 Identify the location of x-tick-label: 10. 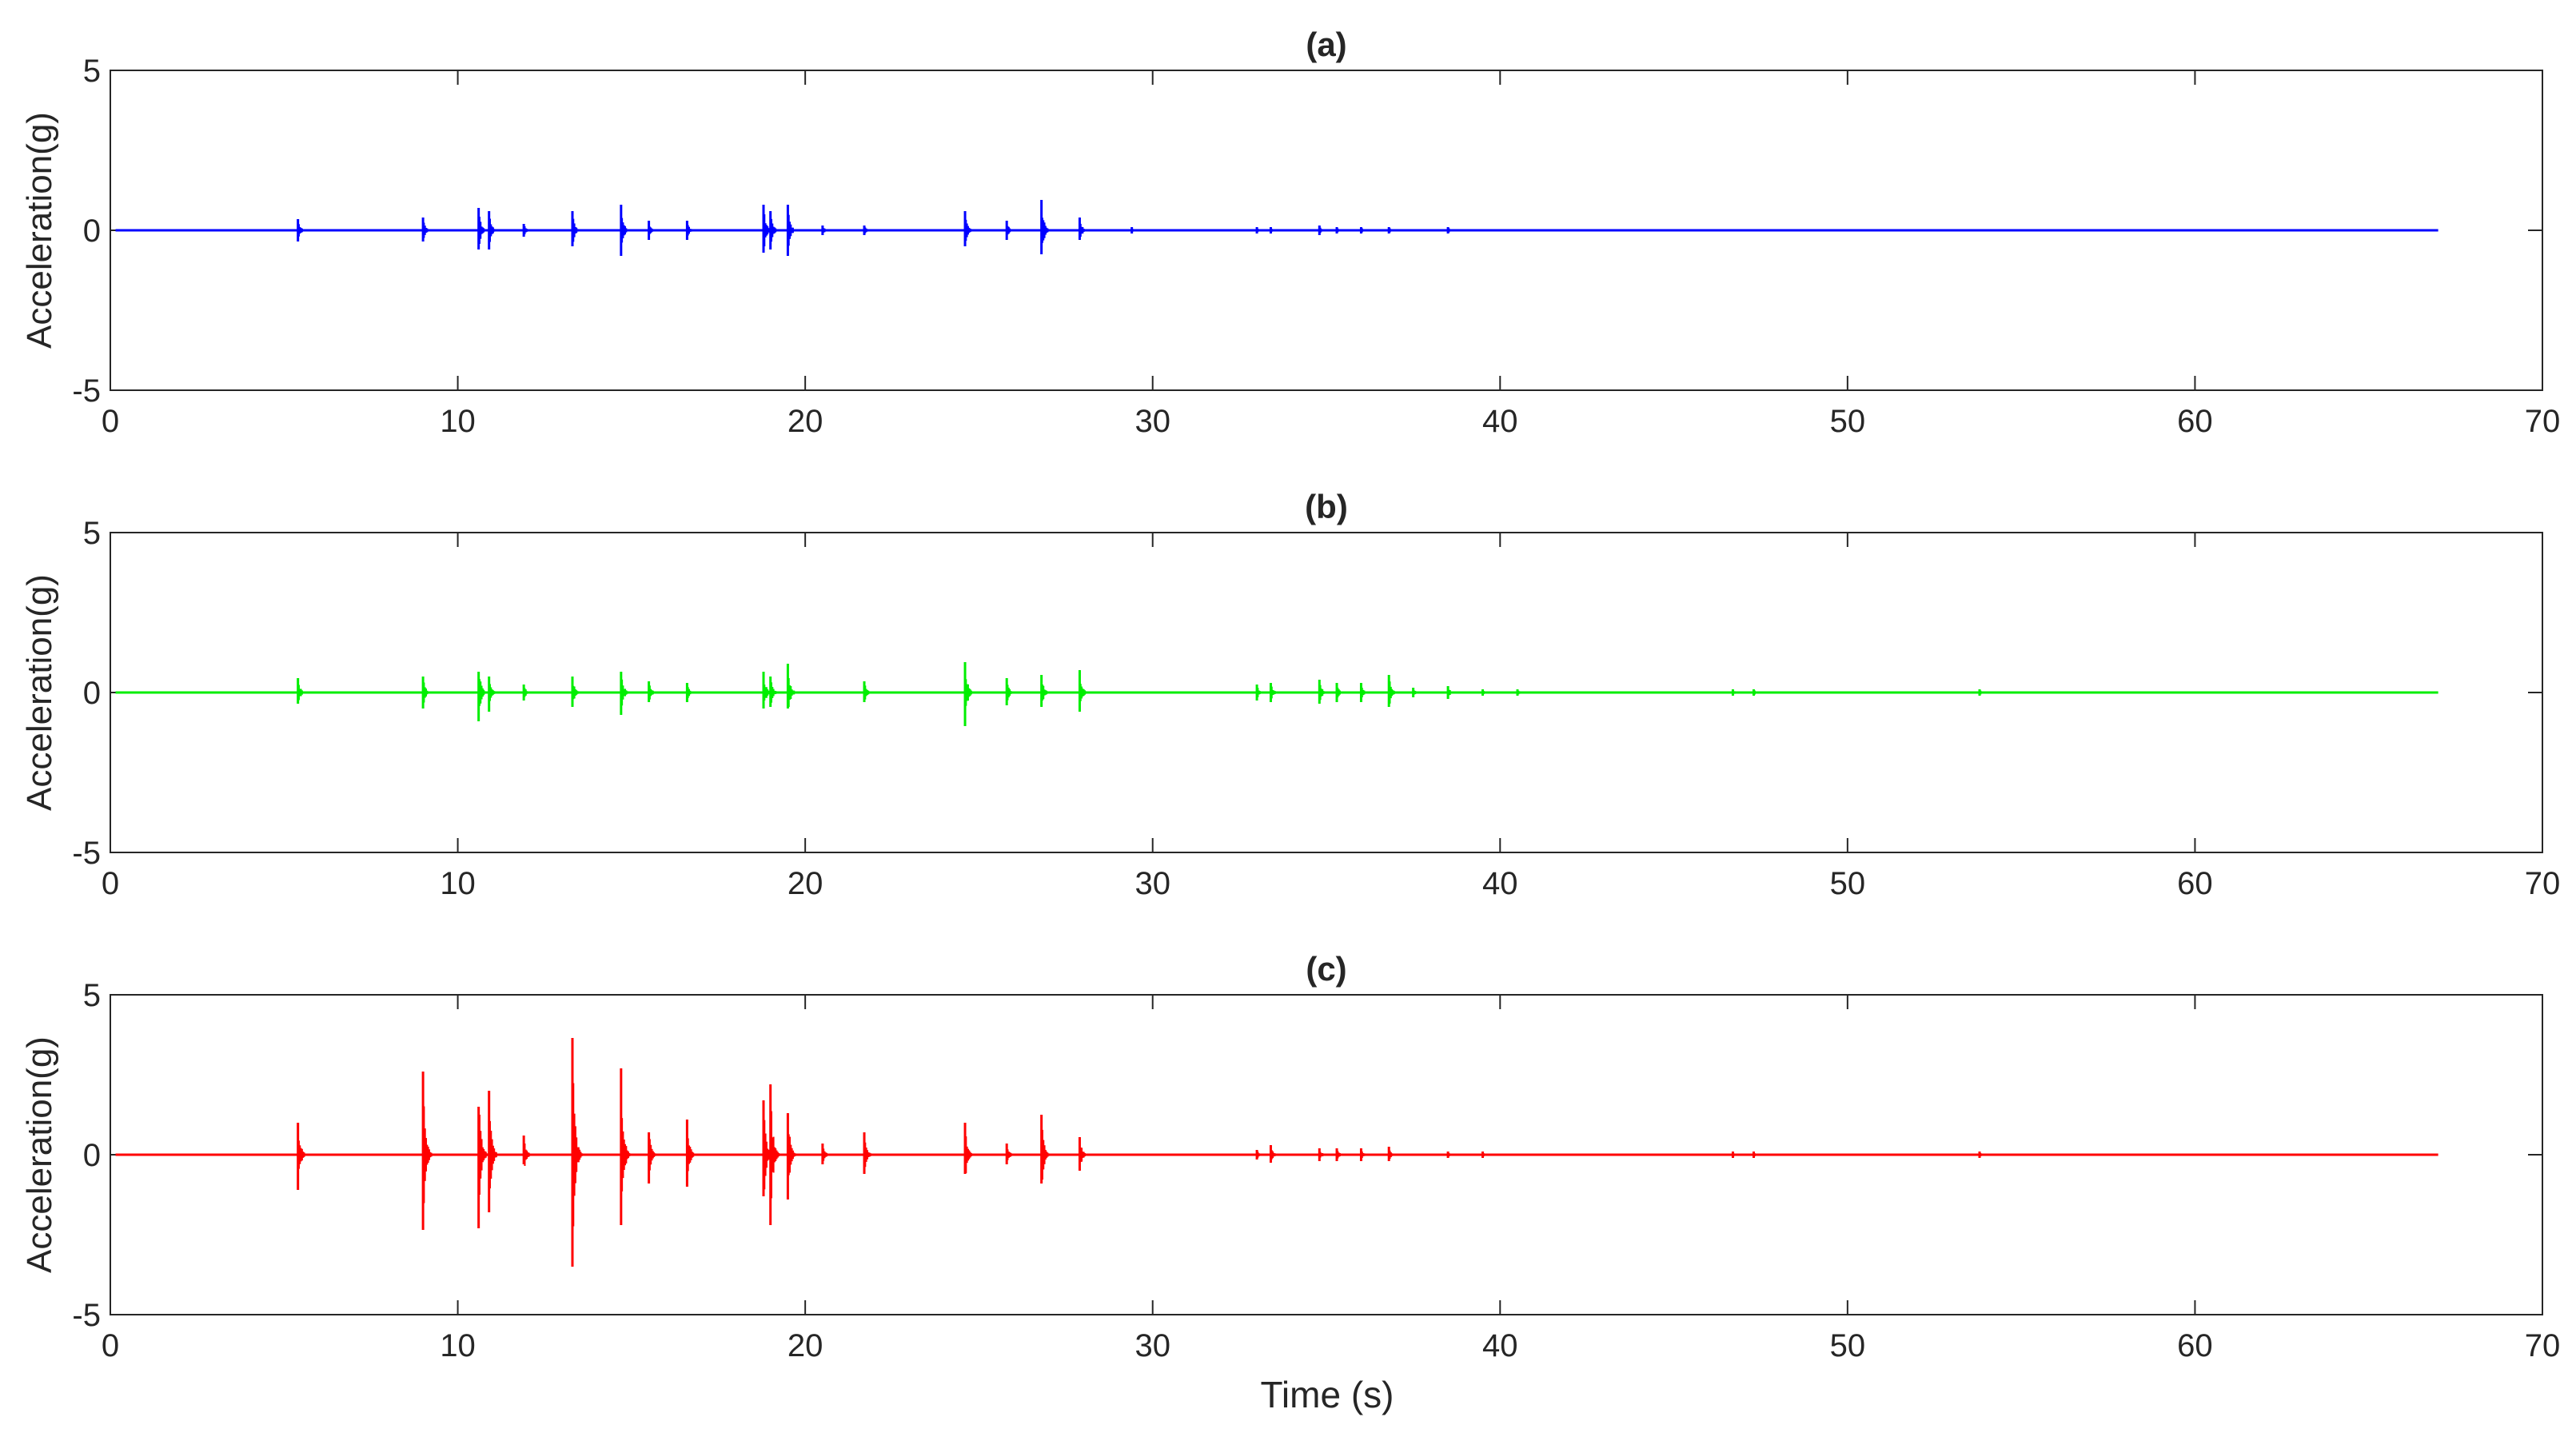
(458, 421).